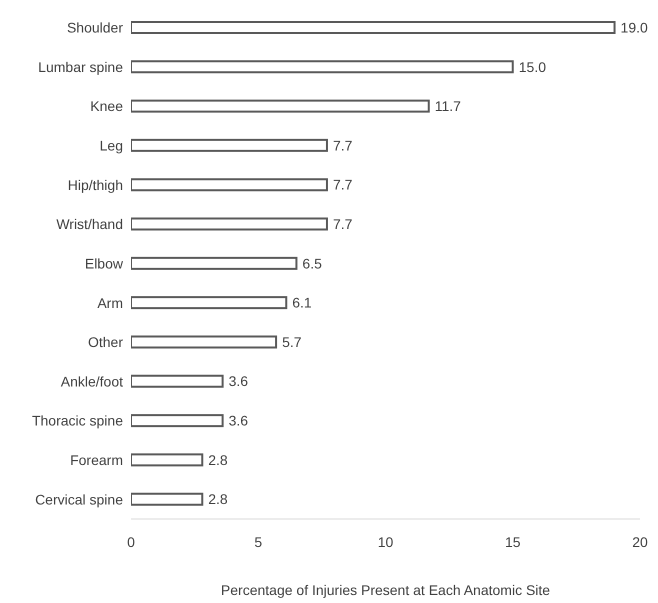 The image size is (658, 603). Describe the element at coordinates (312, 263) in the screenshot. I see `data-label: 6.5` at that location.